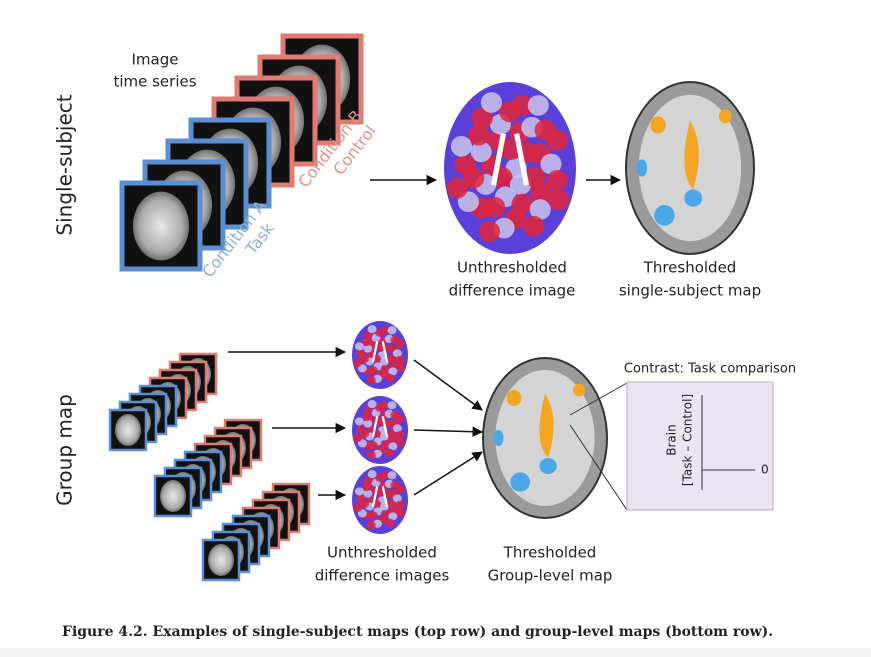 The height and width of the screenshot is (657, 871). What do you see at coordinates (65, 450) in the screenshot?
I see `row-label: Group map` at bounding box center [65, 450].